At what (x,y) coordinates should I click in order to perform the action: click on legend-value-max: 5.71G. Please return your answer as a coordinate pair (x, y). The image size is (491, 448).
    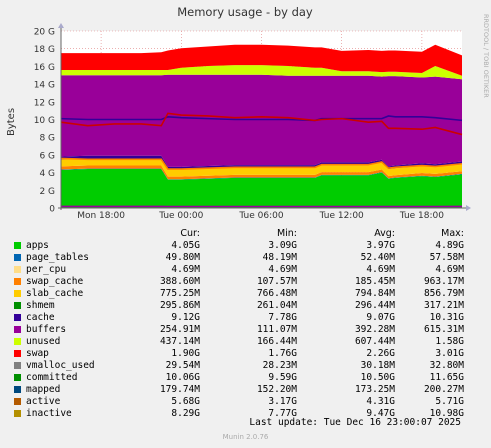
    Looking at the image, I should click on (449, 401).